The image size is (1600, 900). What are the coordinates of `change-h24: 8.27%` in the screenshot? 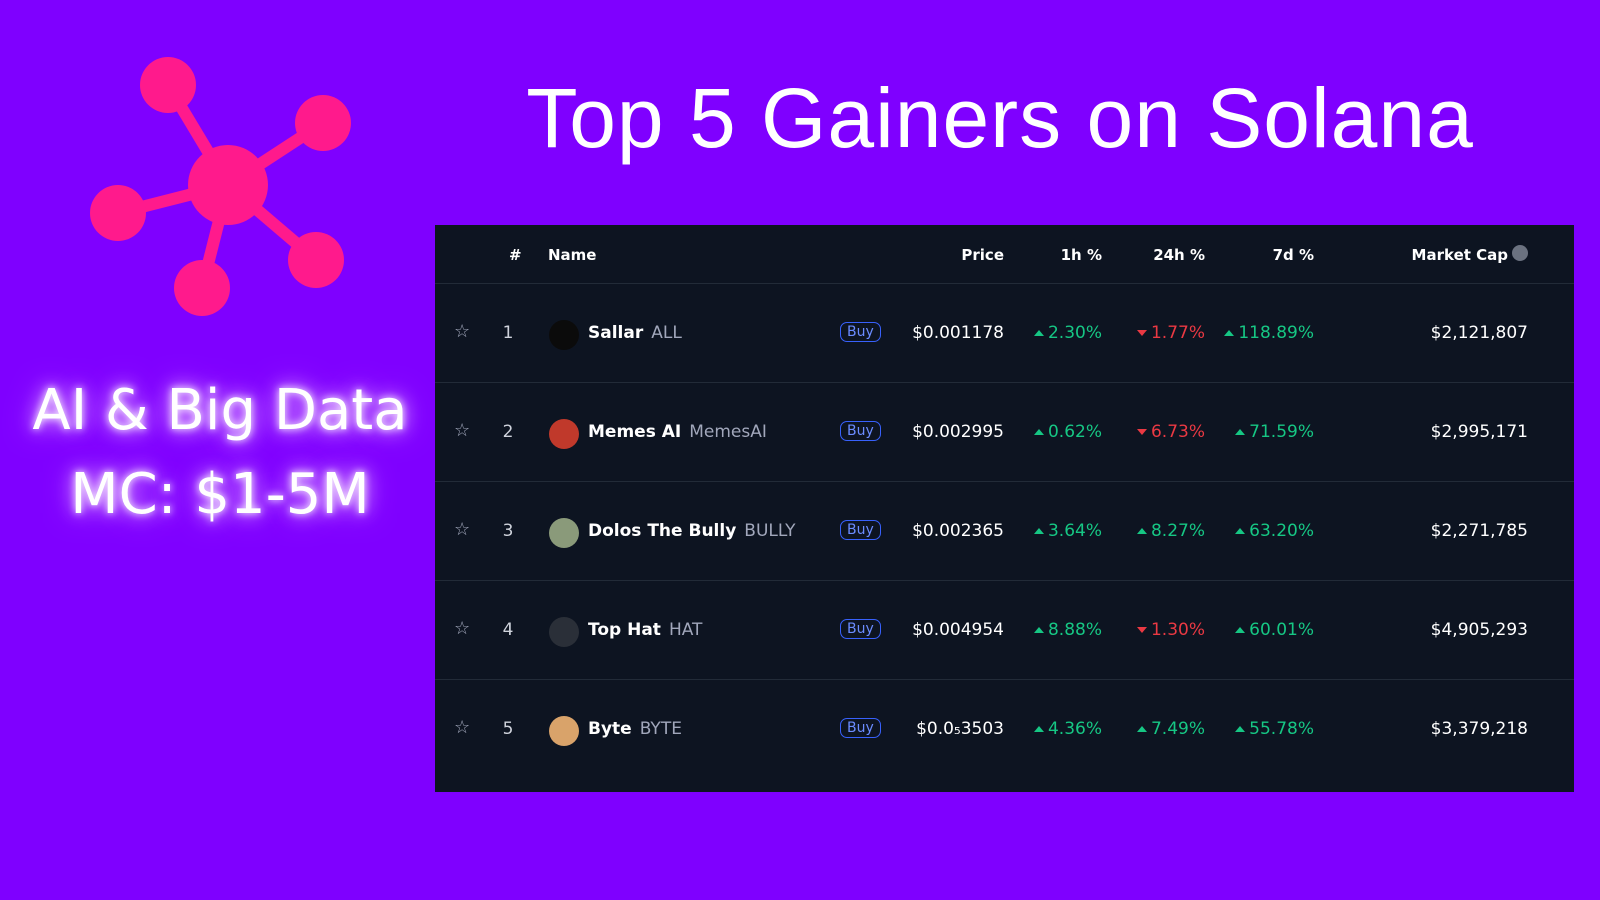 It's located at (1170, 531).